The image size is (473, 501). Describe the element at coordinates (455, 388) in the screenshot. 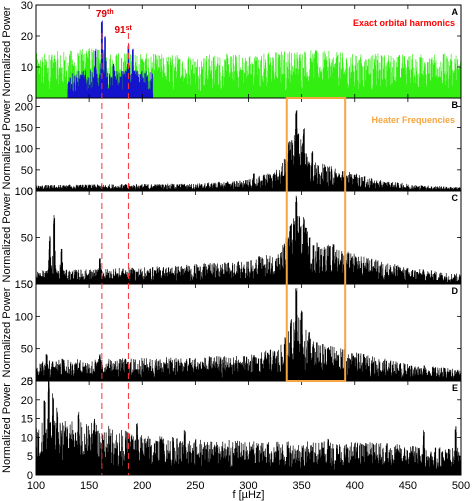

I see `panel-letter: E` at that location.